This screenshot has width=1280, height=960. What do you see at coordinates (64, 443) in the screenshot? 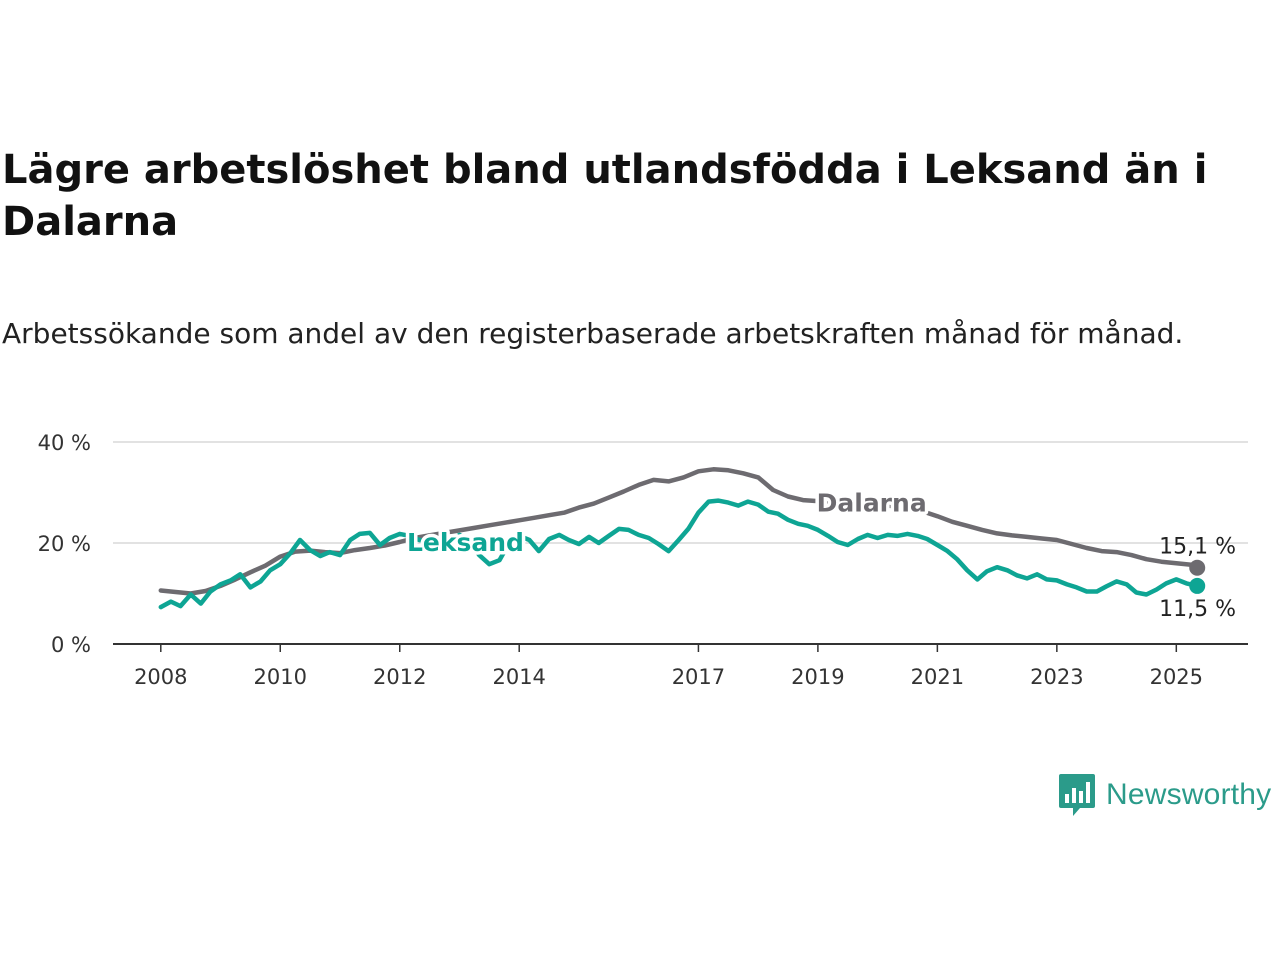
I see `y-tick-label-2: 40 %` at bounding box center [64, 443].